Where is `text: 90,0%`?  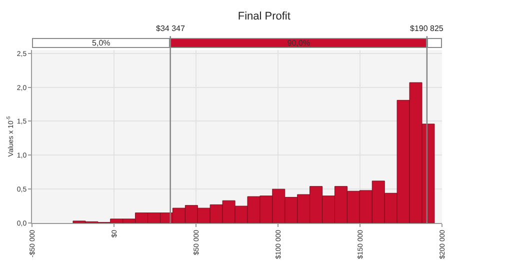 text: 90,0% is located at coordinates (298, 43).